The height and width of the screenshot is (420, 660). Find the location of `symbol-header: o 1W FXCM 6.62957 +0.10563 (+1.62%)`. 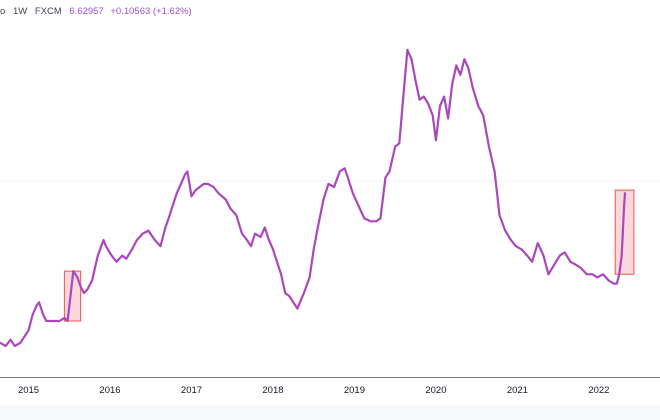

symbol-header: o 1W FXCM 6.62957 +0.10563 (+1.62%) is located at coordinates (98, 12).